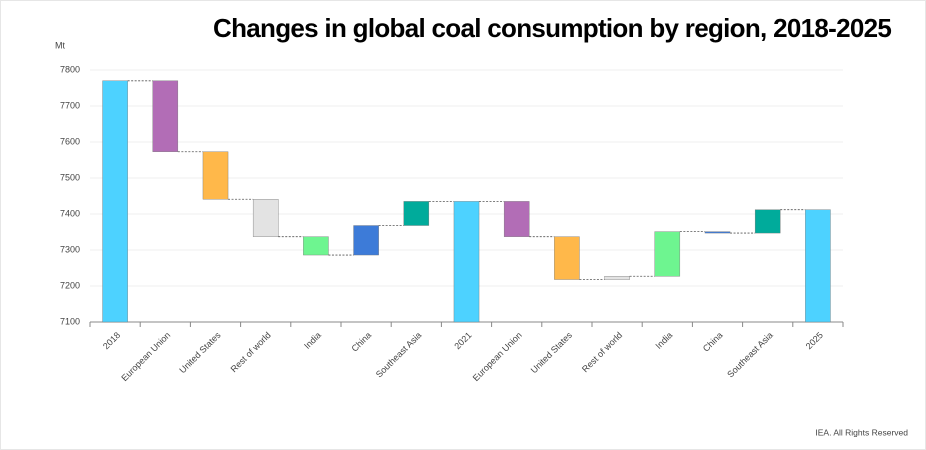 The height and width of the screenshot is (450, 926). Describe the element at coordinates (814, 340) in the screenshot. I see `x-tick-label: 2025` at that location.